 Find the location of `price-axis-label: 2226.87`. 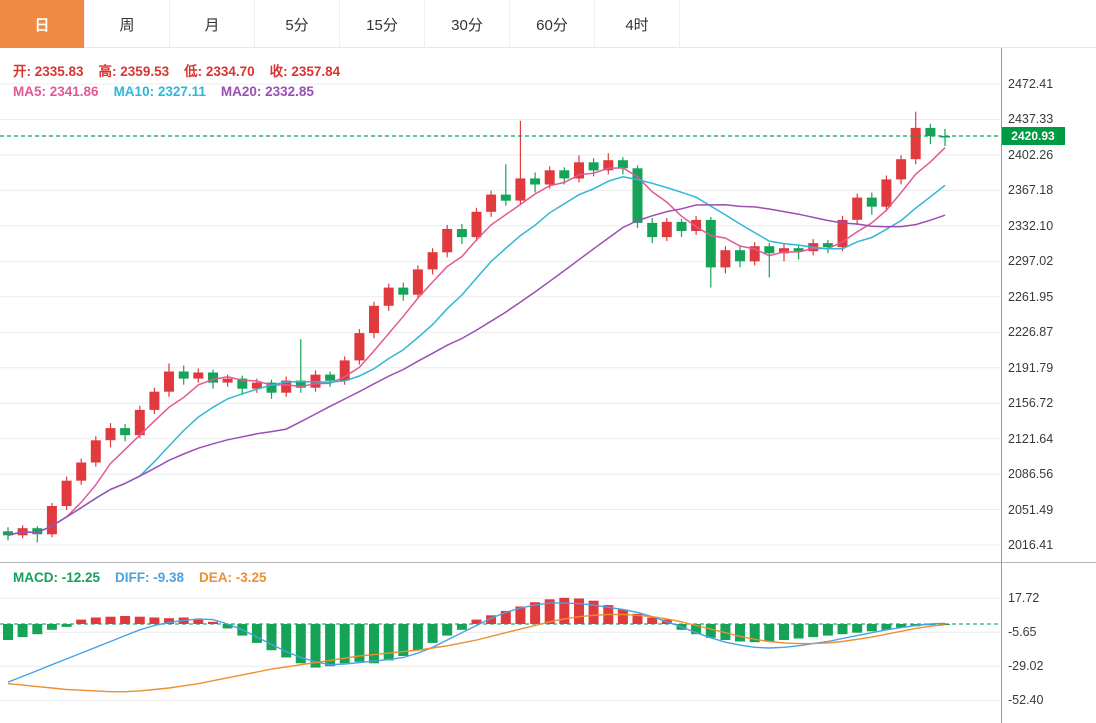

price-axis-label: 2226.87 is located at coordinates (1031, 332).